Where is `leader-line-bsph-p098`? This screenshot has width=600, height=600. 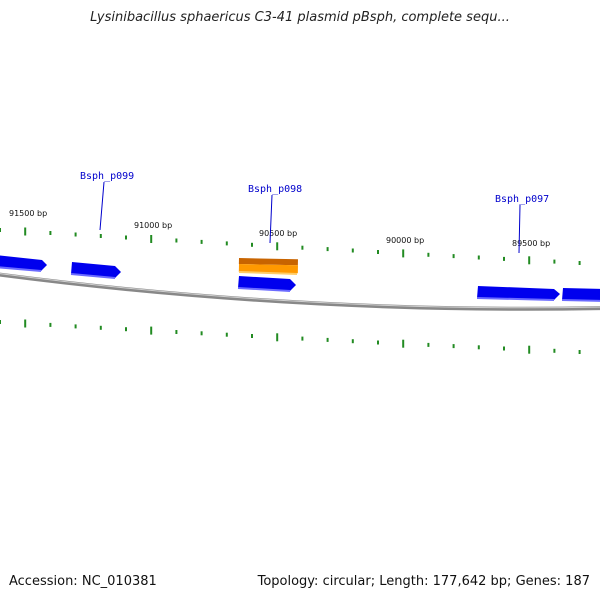 leader-line-bsph-p098 is located at coordinates (271, 219).